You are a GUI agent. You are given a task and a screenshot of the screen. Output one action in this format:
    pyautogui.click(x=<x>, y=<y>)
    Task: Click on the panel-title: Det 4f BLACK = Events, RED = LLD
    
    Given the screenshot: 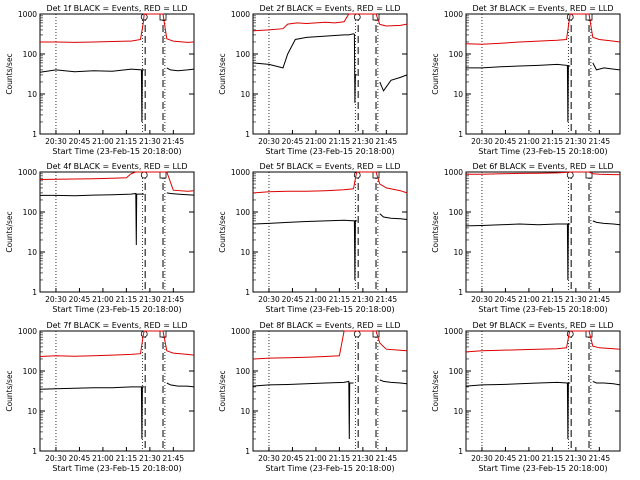 What is the action you would take?
    pyautogui.click(x=116, y=166)
    